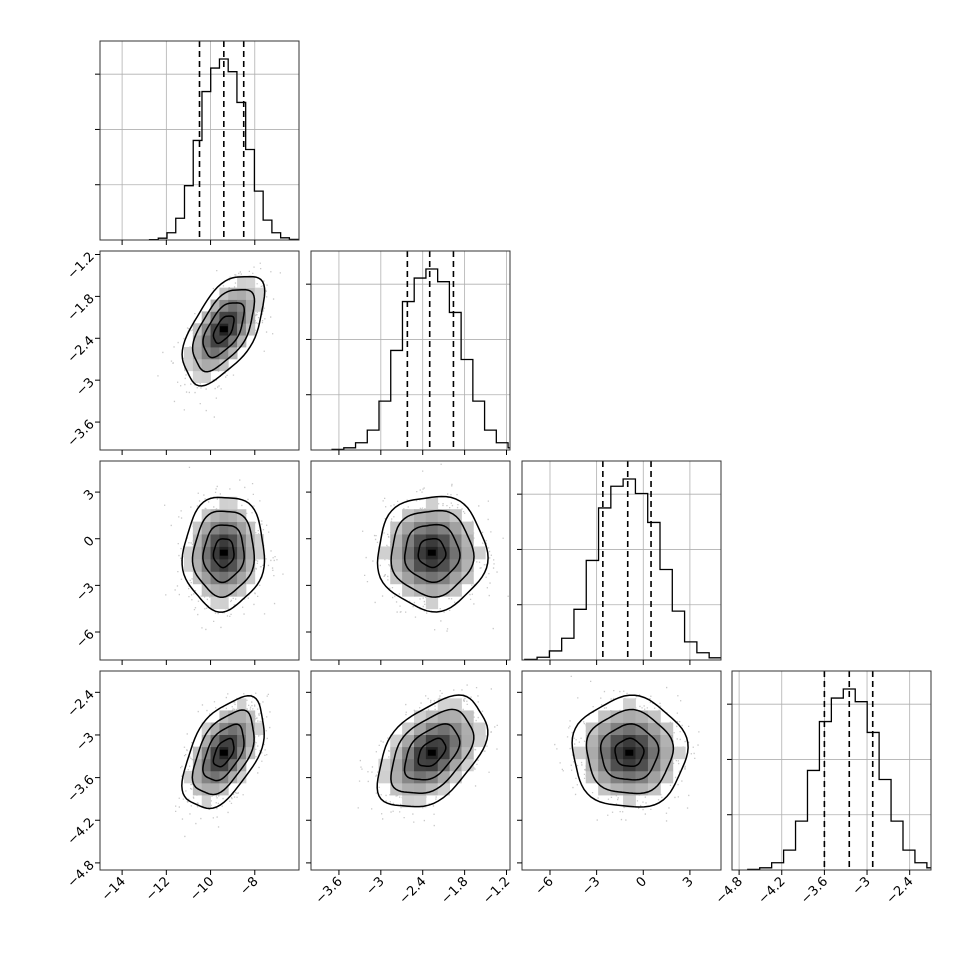 Image resolution: width=970 pixels, height=970 pixels. What do you see at coordinates (622, 569) in the screenshot?
I see `histogram-step-line` at bounding box center [622, 569].